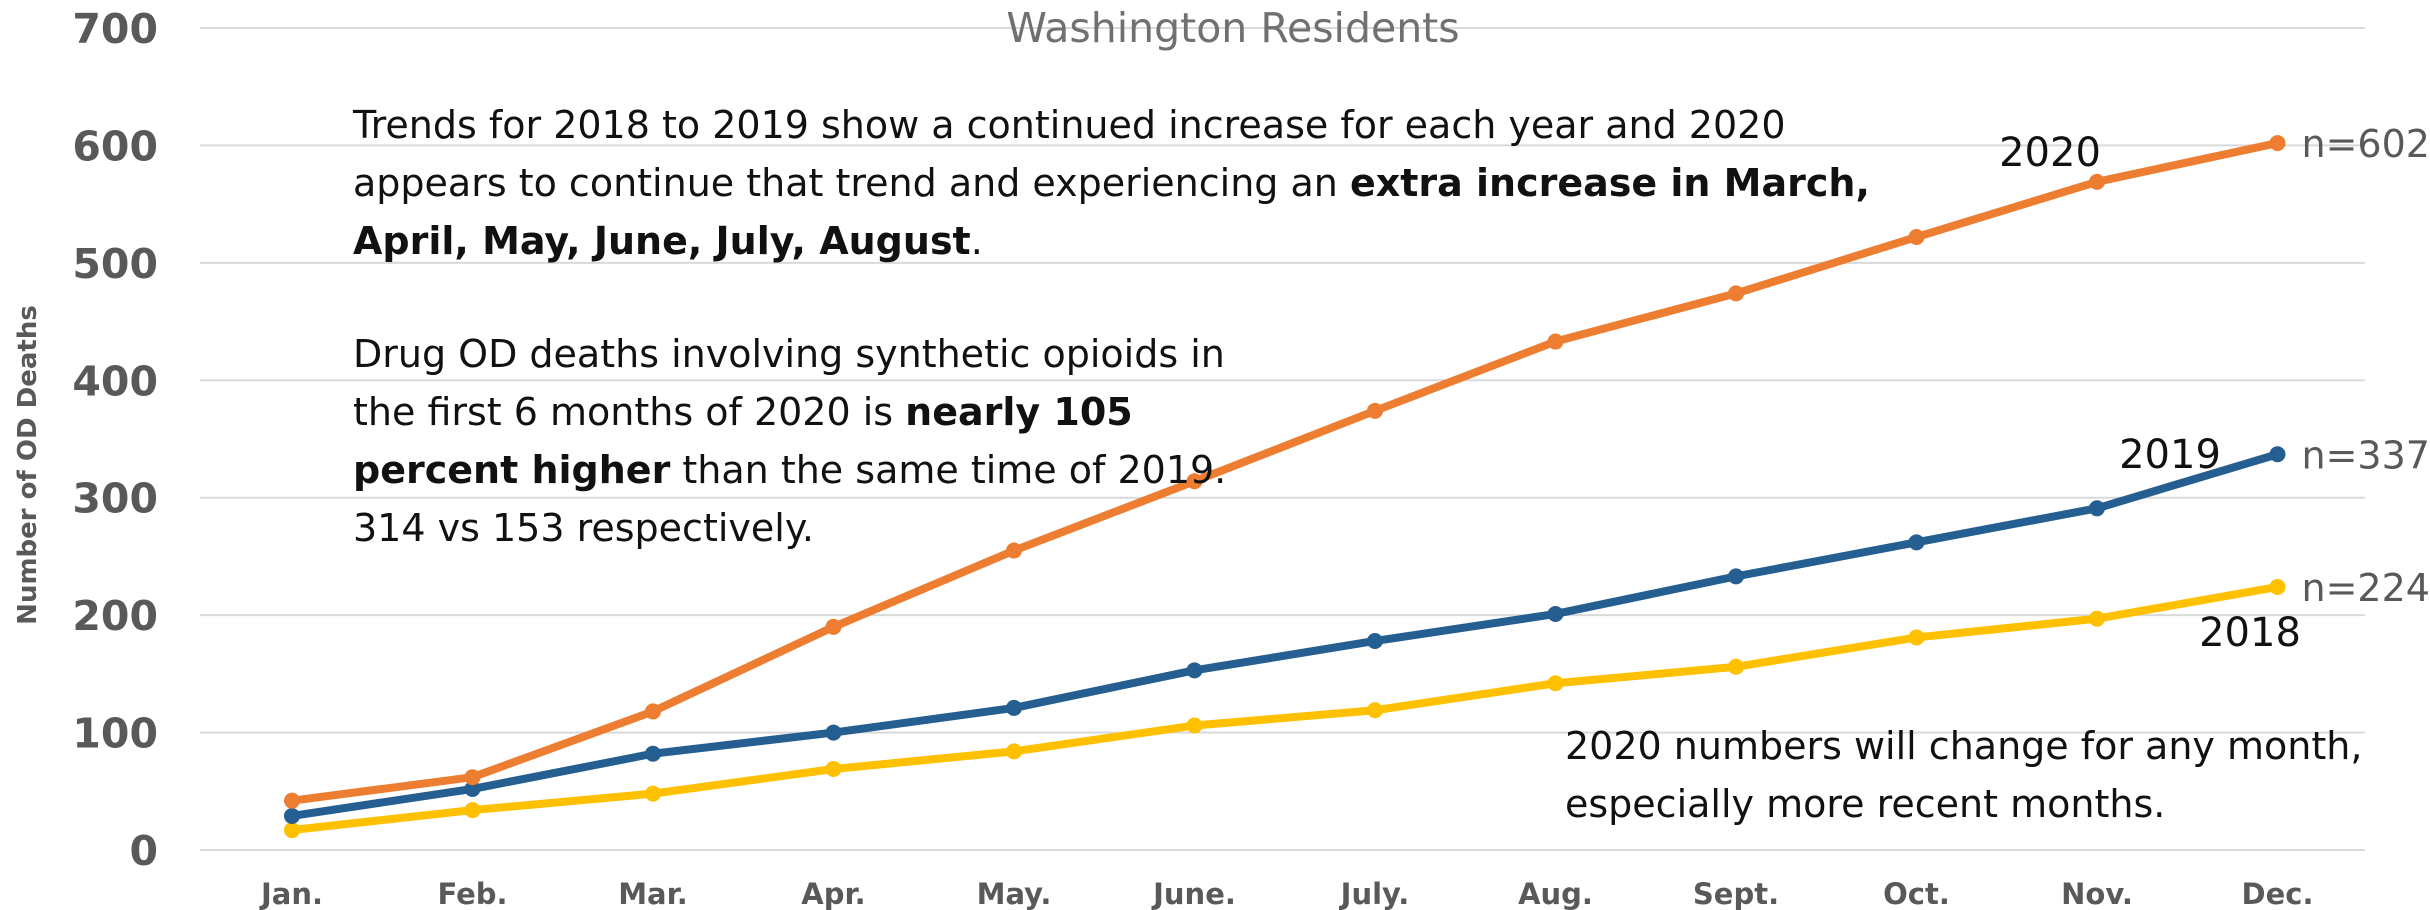 The height and width of the screenshot is (910, 2430). I want to click on x-tick-label: Sept., so click(1736, 893).